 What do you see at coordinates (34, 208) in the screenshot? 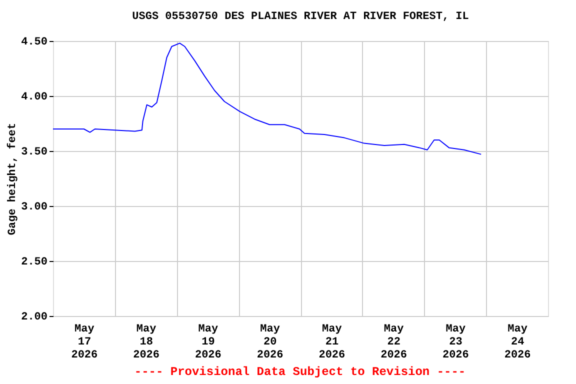
I see `y-tick-label: 3.00` at bounding box center [34, 208].